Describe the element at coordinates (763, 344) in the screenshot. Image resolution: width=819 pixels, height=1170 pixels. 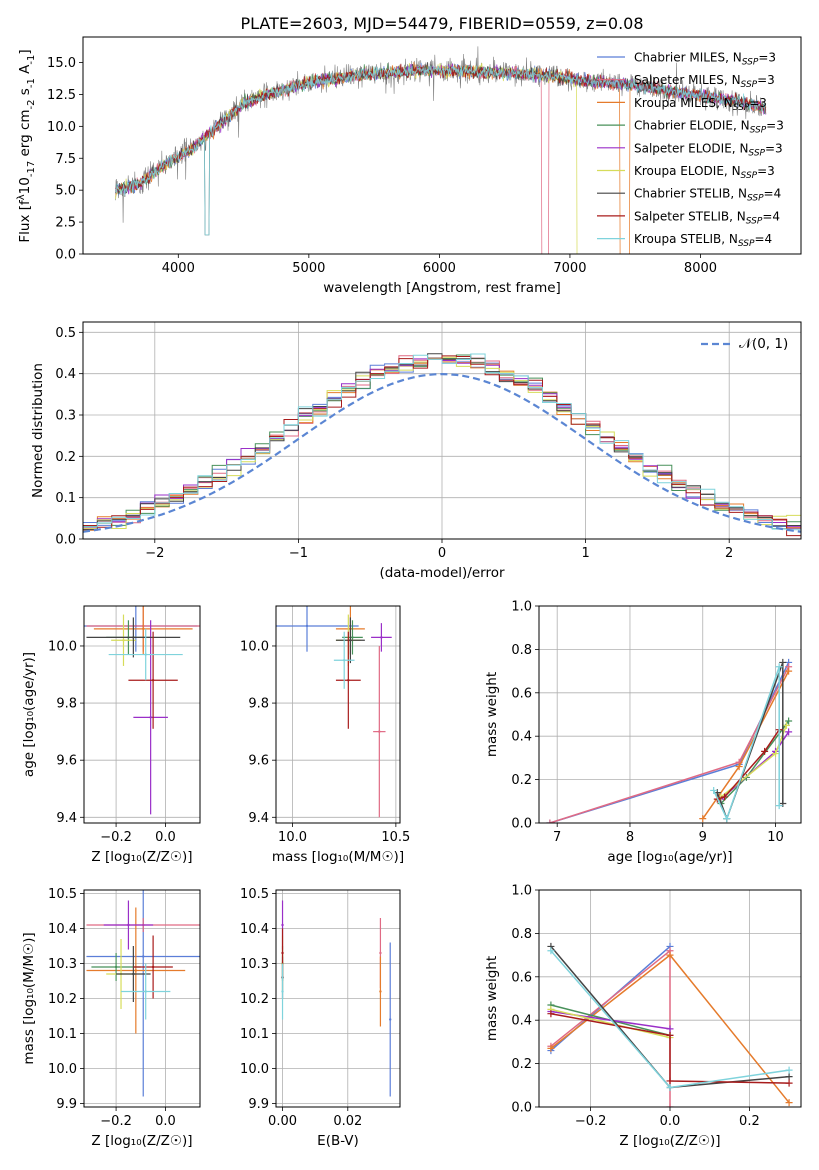
I see `normal-legend-label: 𝒩(0, 1)` at that location.